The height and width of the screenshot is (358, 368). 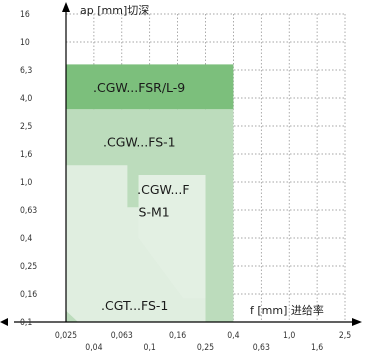 I want to click on x-tick-label: 0,04, so click(x=93, y=348).